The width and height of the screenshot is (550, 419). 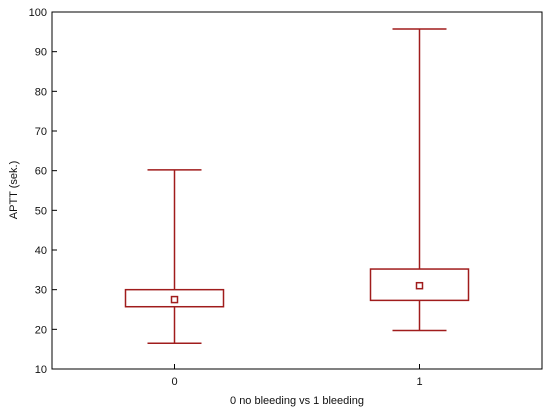 I want to click on y-tick-label: 40, so click(x=41, y=251).